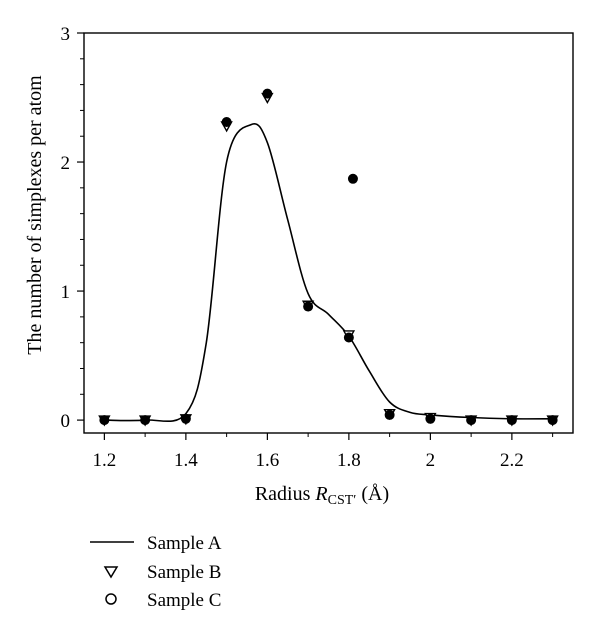 This screenshot has width=600, height=633. What do you see at coordinates (111, 572) in the screenshot?
I see `legend-triangle-icon` at bounding box center [111, 572].